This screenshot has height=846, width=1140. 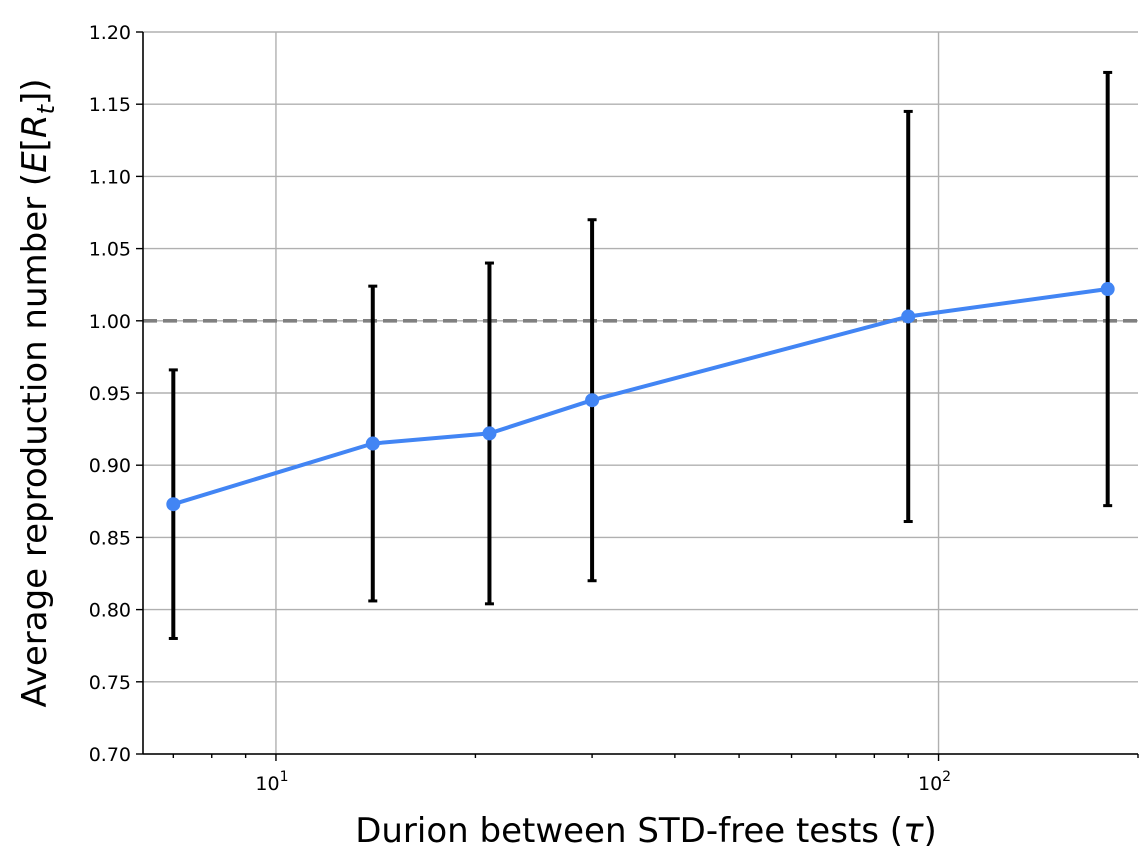 What do you see at coordinates (35, 126) in the screenshot?
I see `y-axis-title-r: R` at bounding box center [35, 126].